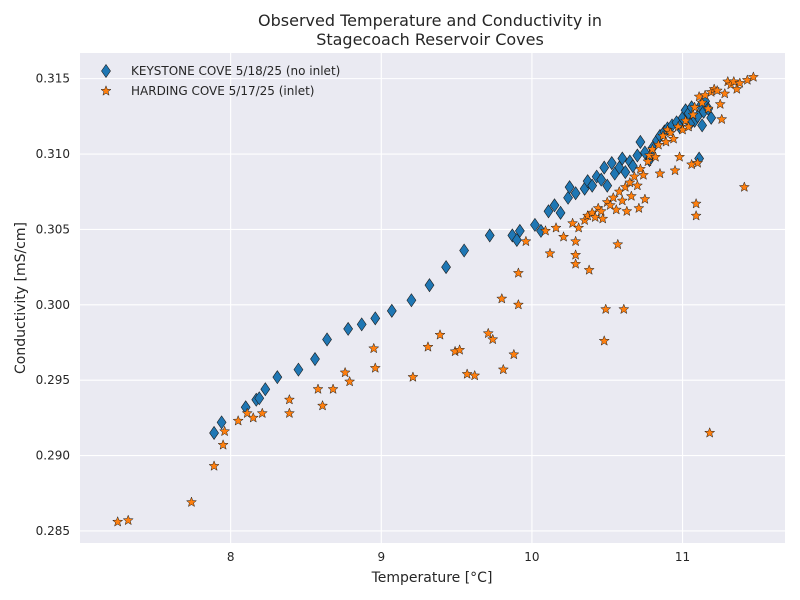 This screenshot has height=600, width=800. I want to click on y-tick-label: 0.310, so click(53, 154).